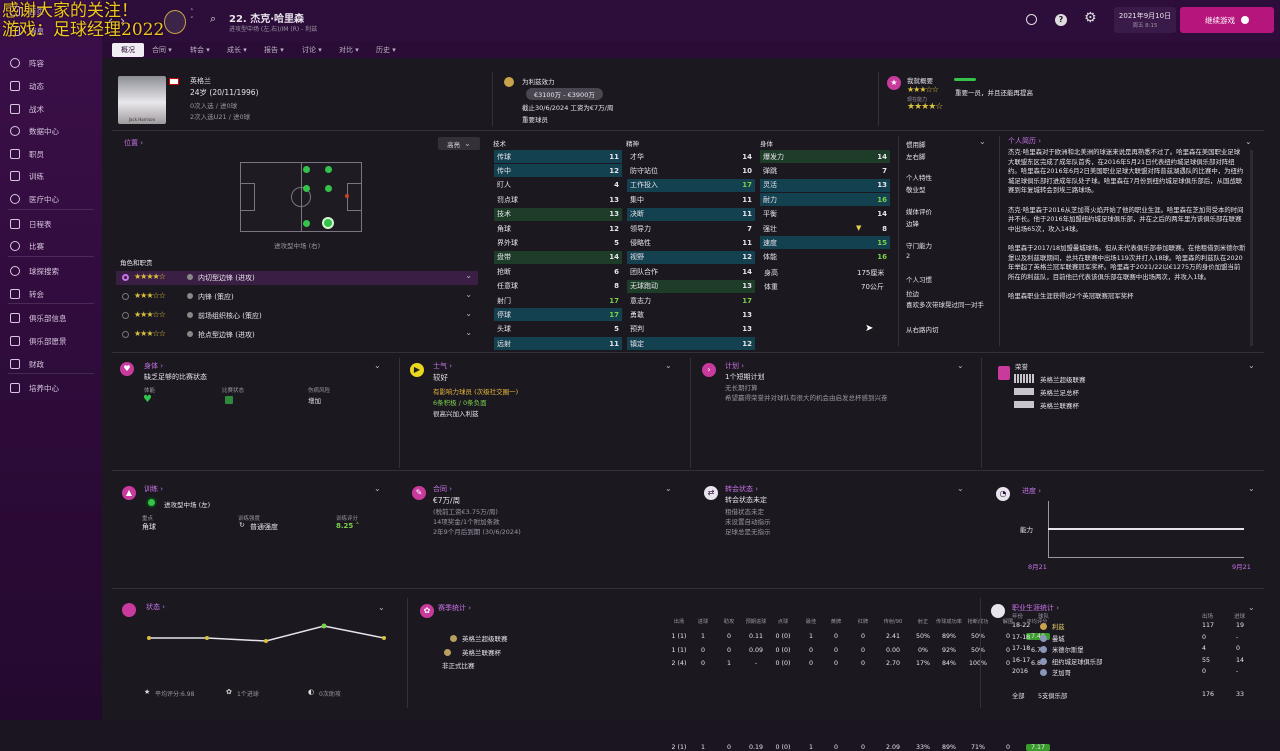  Describe the element at coordinates (51, 246) in the screenshot. I see `sidebar-item-competitions: 比赛` at that location.